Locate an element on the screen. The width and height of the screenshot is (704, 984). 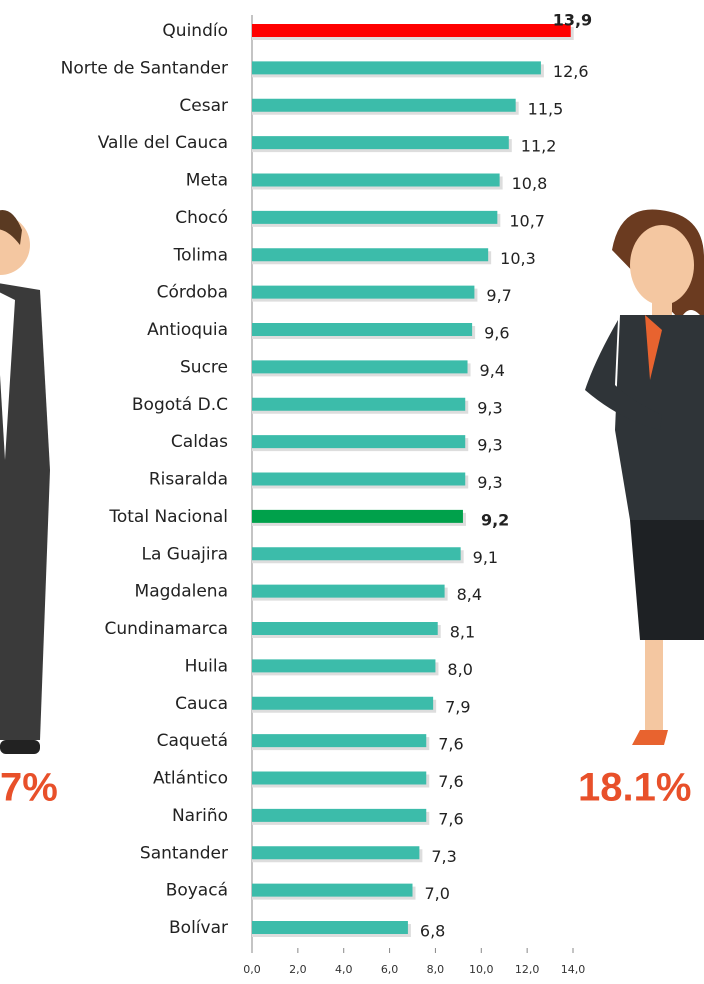
x-tick-label: 2,0 is located at coordinates (298, 969).